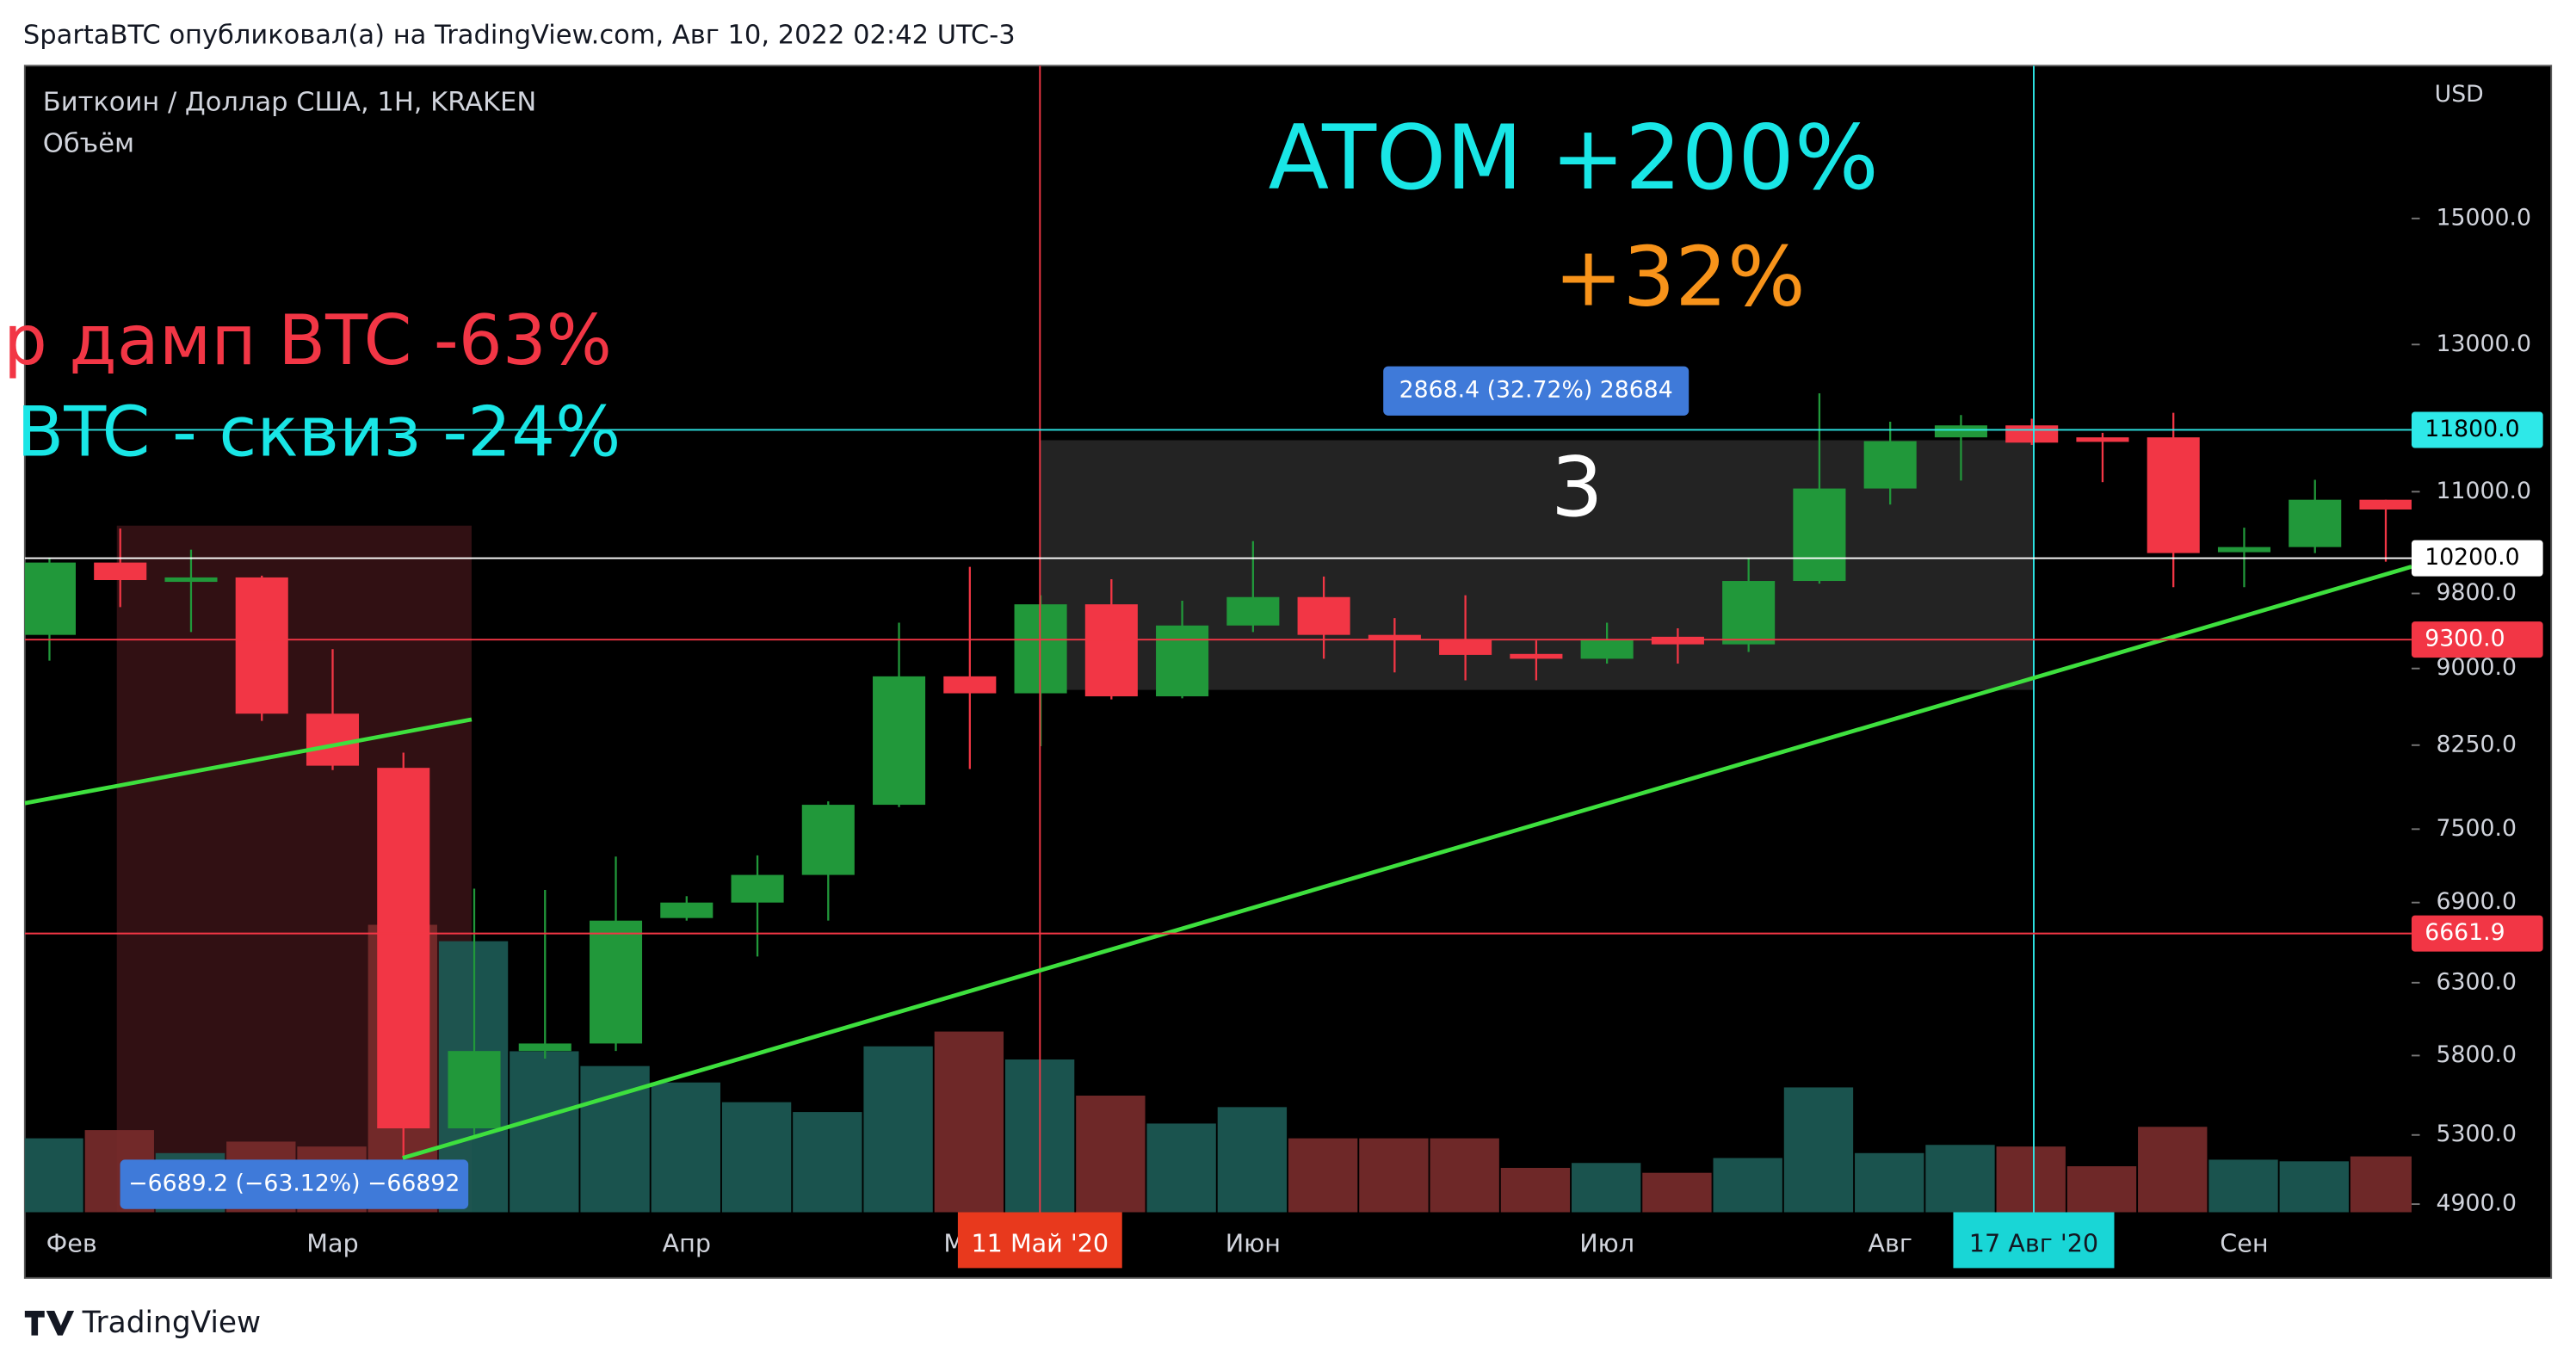  Describe the element at coordinates (1253, 1244) in the screenshot. I see `x-tick-label: Июн` at that location.